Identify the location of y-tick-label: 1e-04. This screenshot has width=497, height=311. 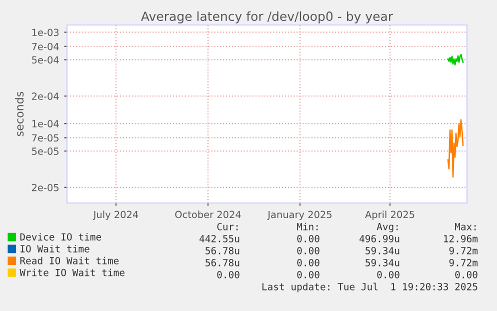
(45, 124).